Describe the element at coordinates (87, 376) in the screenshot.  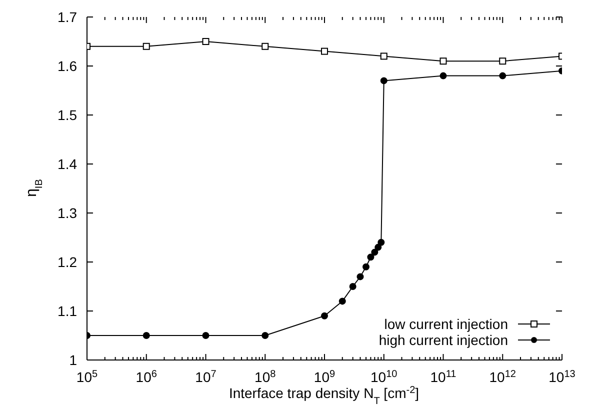
I see `x-tick-label: 10$^{5}$` at that location.